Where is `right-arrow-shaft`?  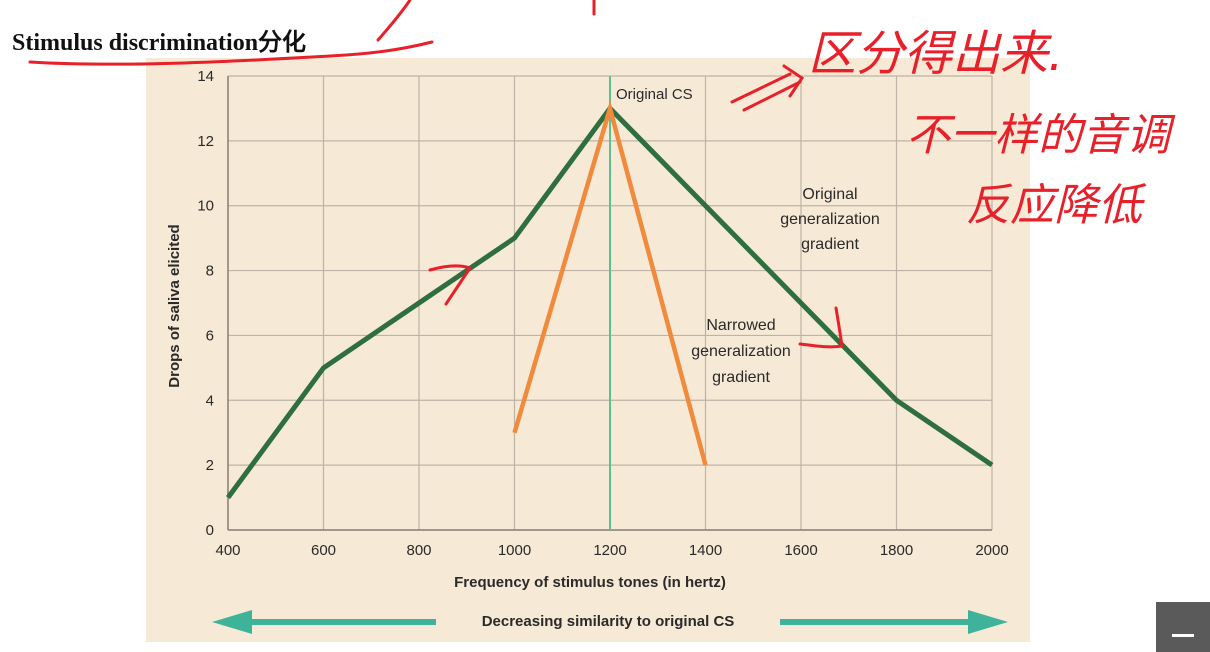 right-arrow-shaft is located at coordinates (875, 622).